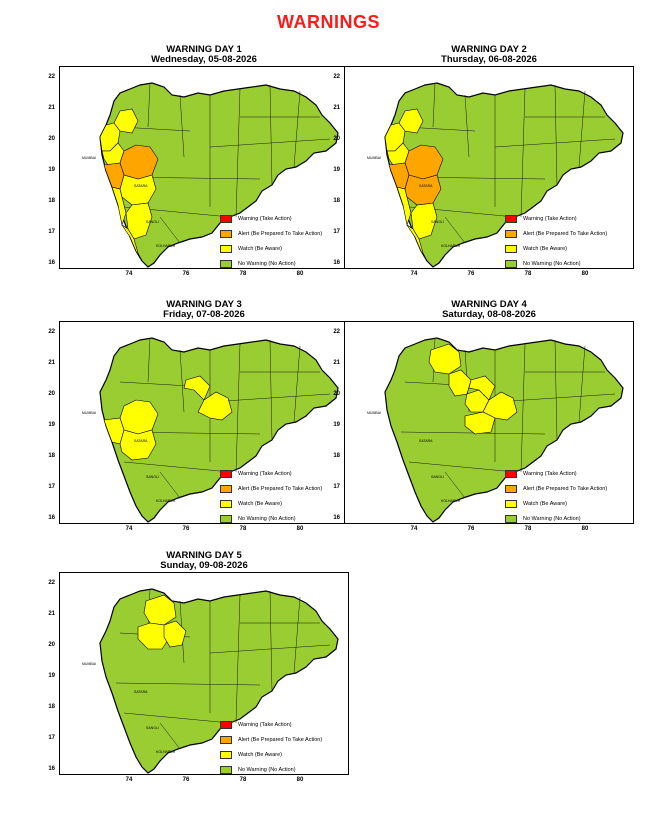 The image size is (657, 815). What do you see at coordinates (480, 423) in the screenshot?
I see `district-latur-watch` at bounding box center [480, 423].